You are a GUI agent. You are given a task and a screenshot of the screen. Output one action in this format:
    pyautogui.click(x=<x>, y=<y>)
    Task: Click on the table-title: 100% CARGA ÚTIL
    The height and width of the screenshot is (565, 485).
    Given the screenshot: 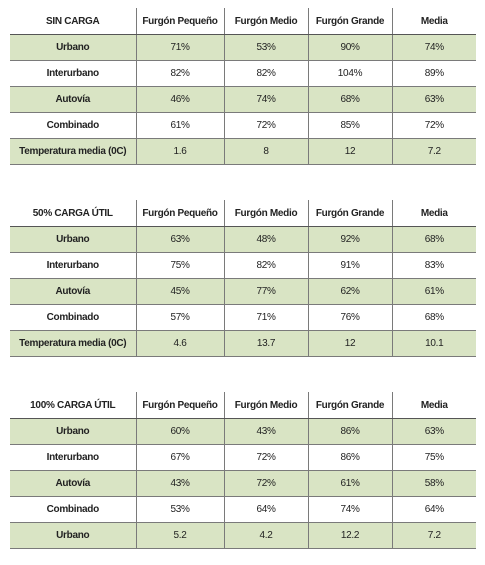 What is the action you would take?
    pyautogui.click(x=73, y=405)
    